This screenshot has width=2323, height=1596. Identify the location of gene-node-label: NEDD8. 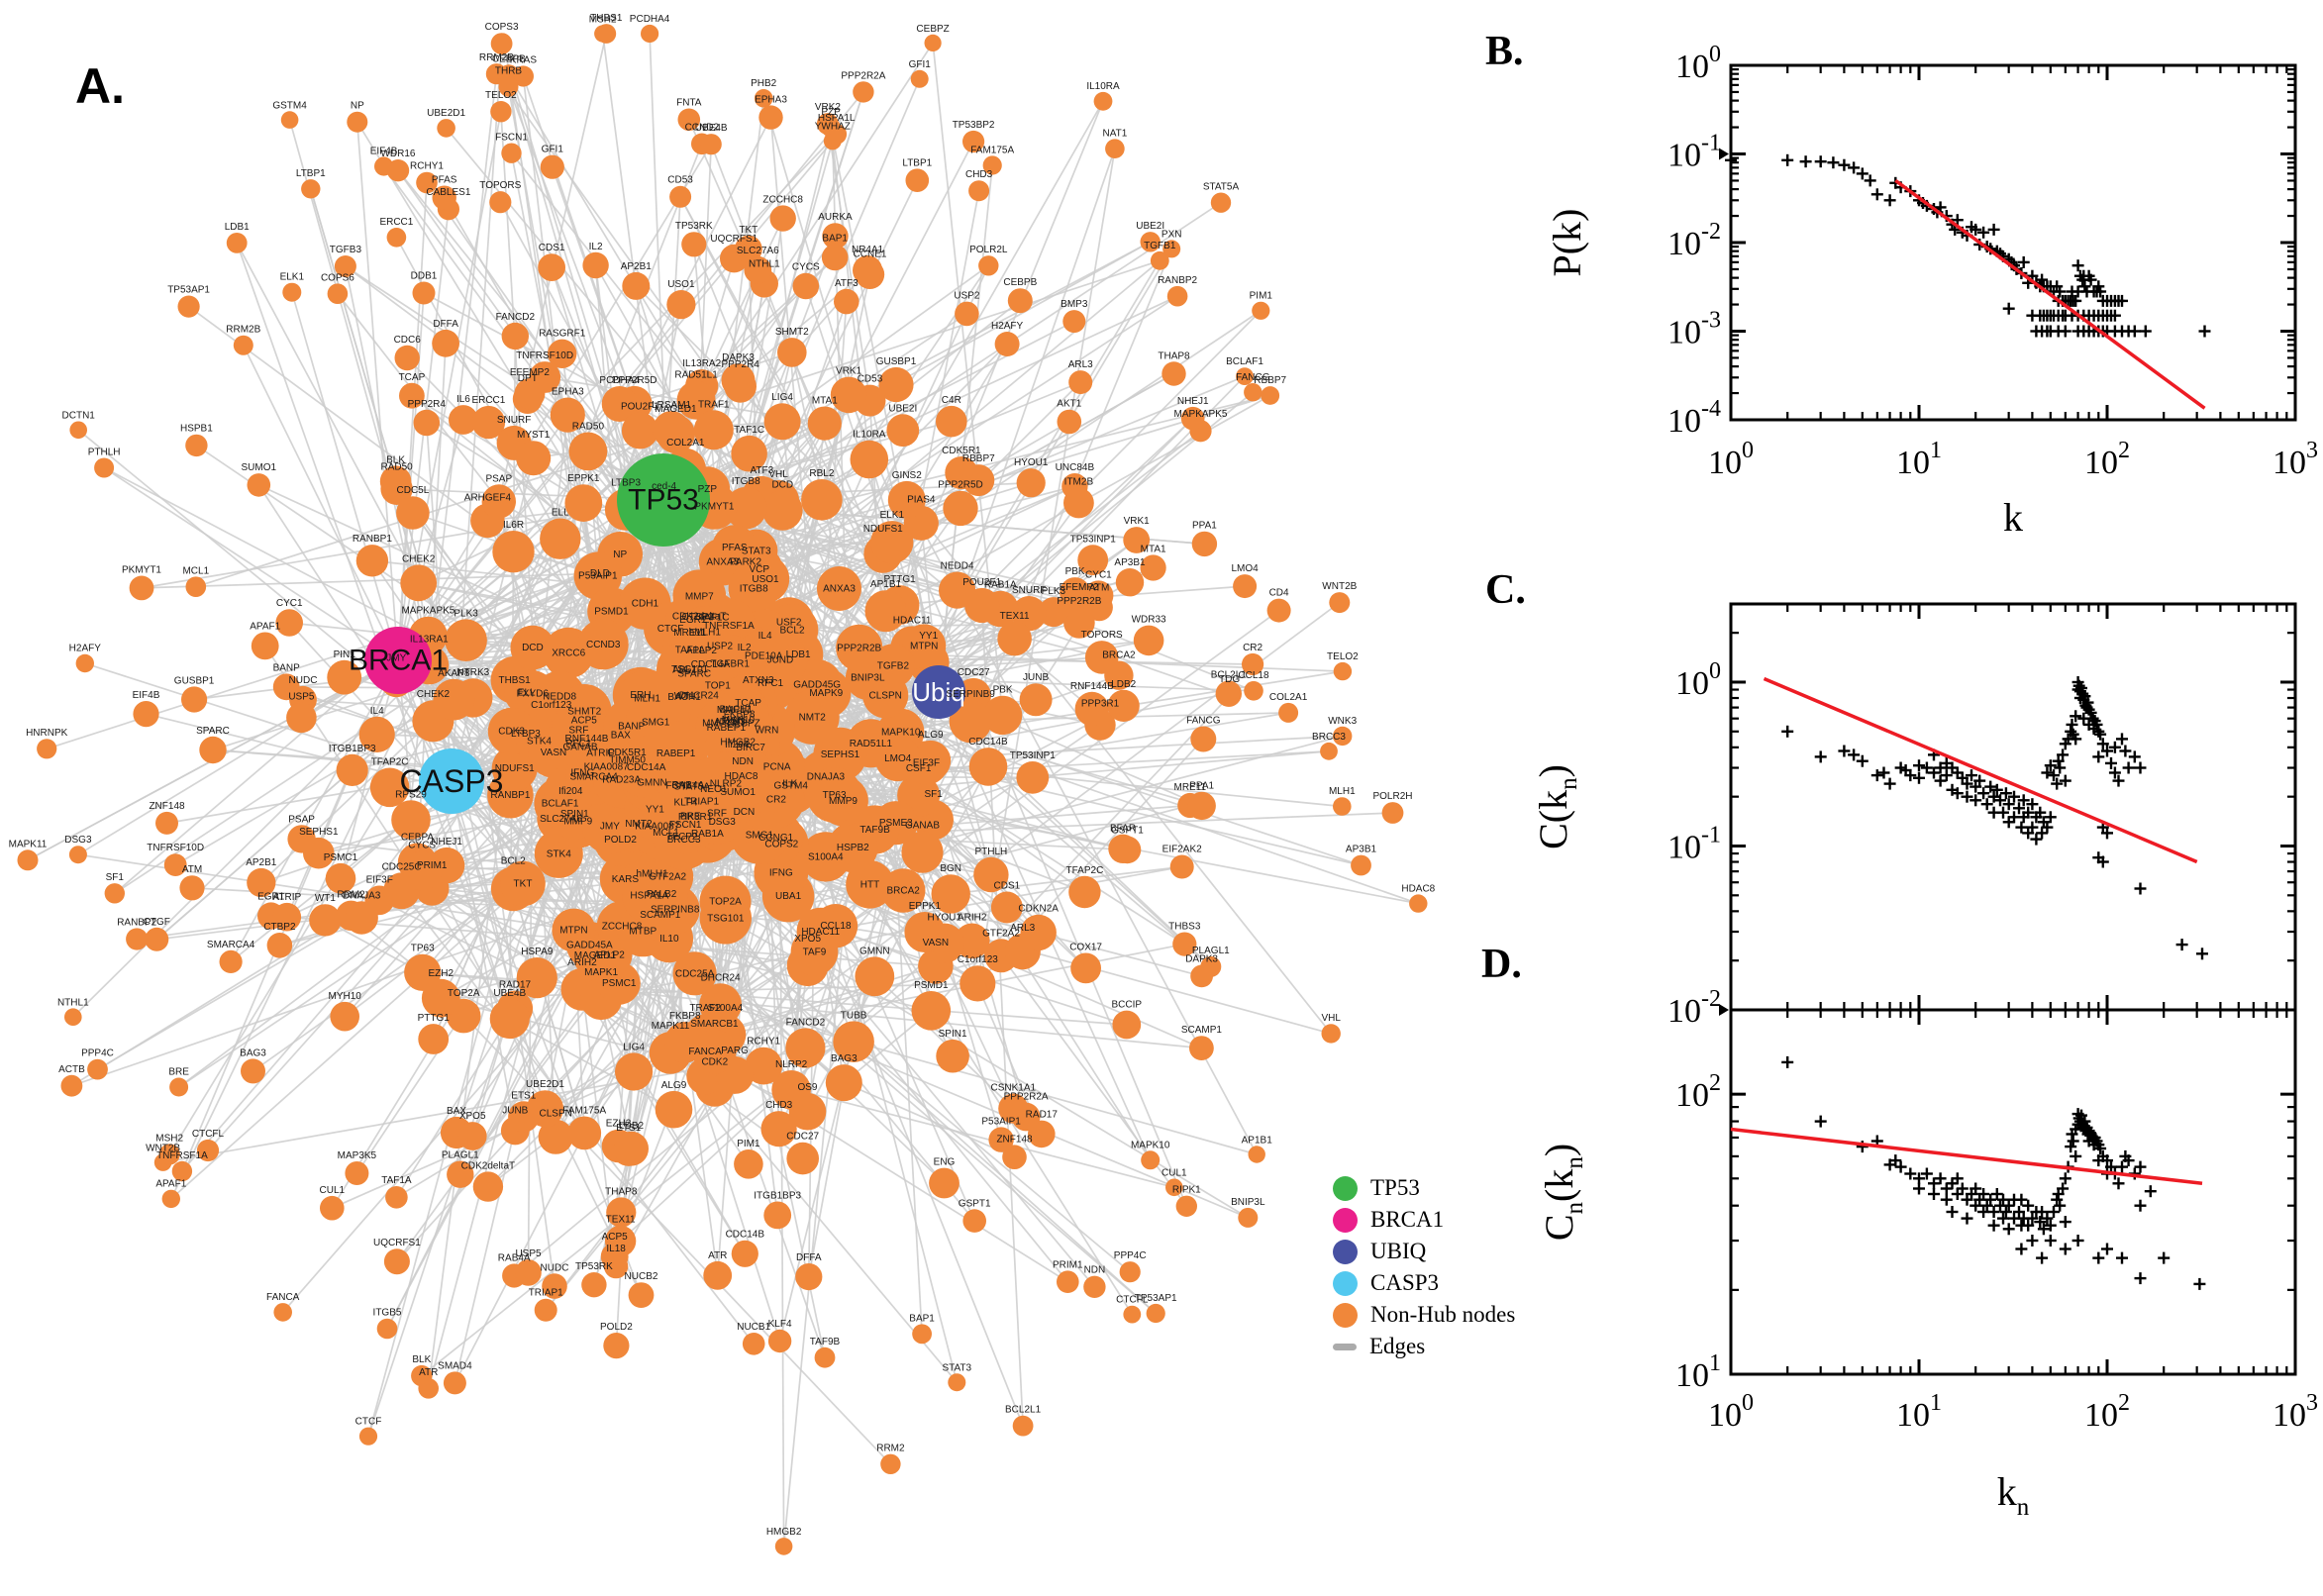
(559, 696).